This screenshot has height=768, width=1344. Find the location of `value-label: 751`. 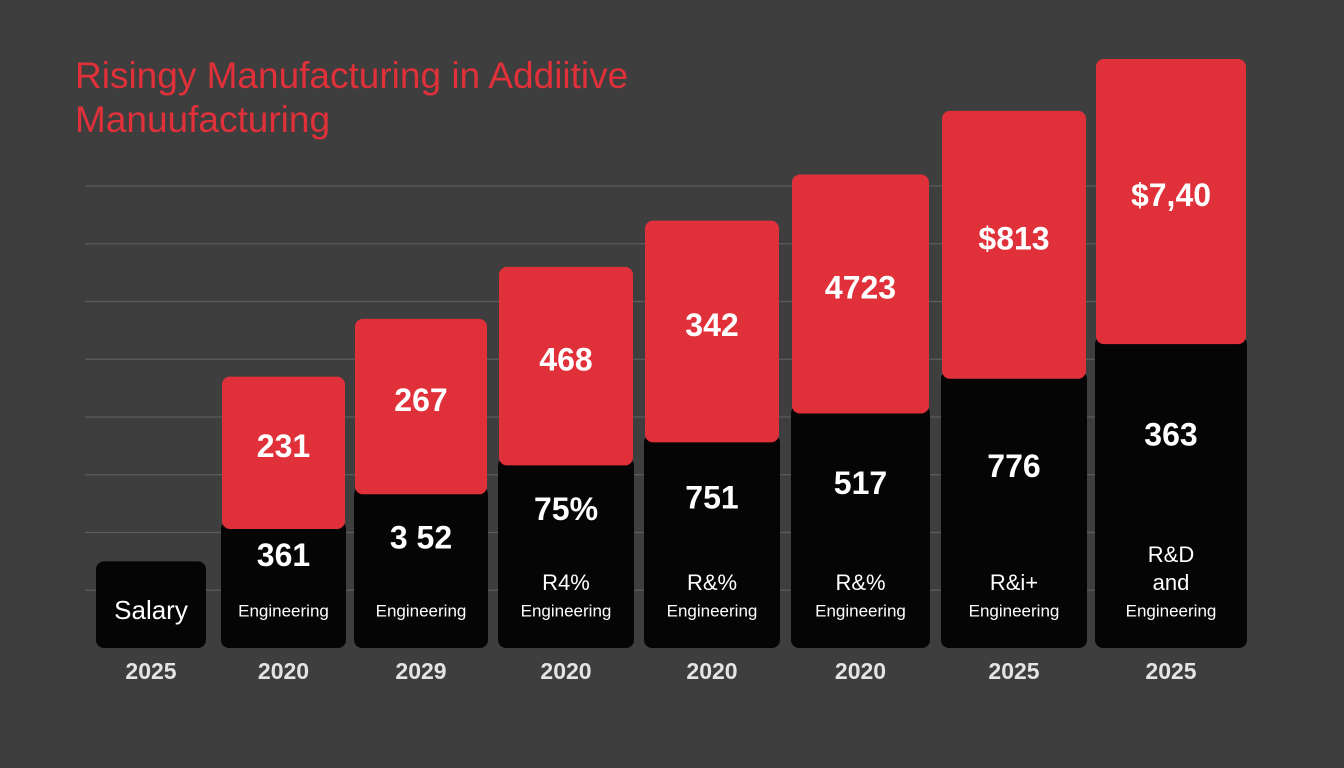

value-label: 751 is located at coordinates (711, 498).